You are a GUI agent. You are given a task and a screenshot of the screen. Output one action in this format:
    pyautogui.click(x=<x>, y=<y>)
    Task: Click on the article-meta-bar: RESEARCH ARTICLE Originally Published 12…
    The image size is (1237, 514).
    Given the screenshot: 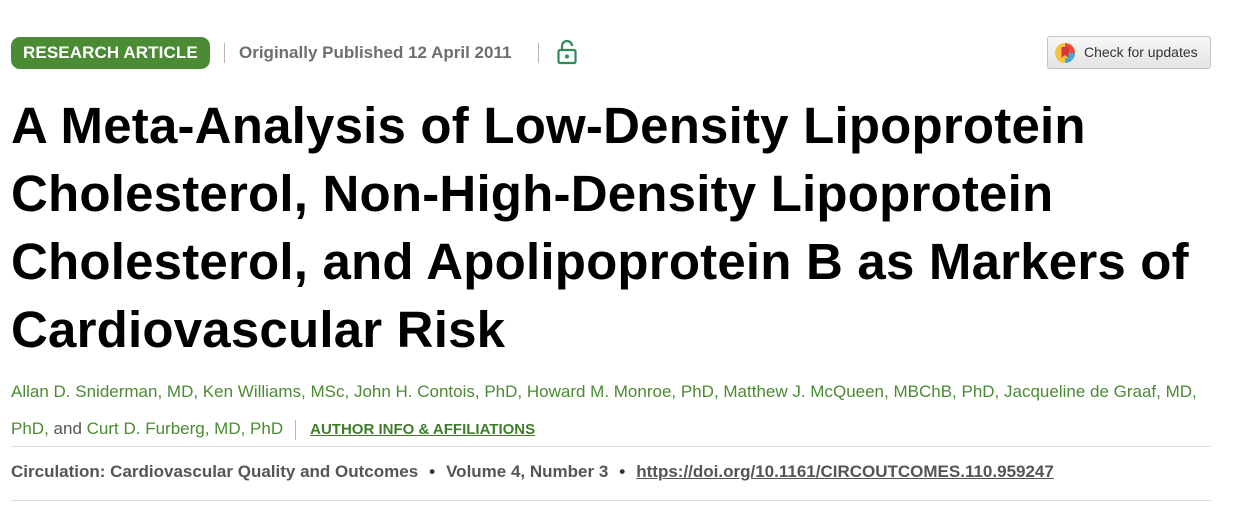 What is the action you would take?
    pyautogui.click(x=611, y=53)
    